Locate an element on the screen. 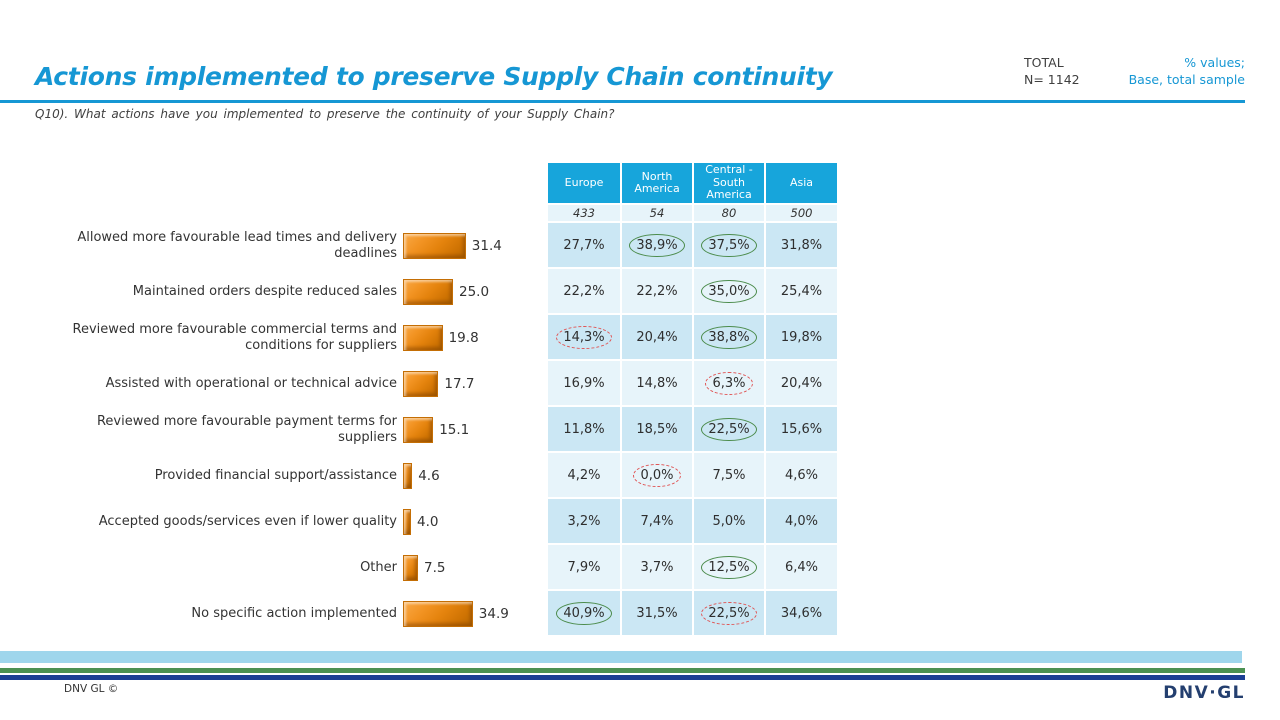 The image size is (1280, 720). value-text: 6,4% is located at coordinates (801, 567).